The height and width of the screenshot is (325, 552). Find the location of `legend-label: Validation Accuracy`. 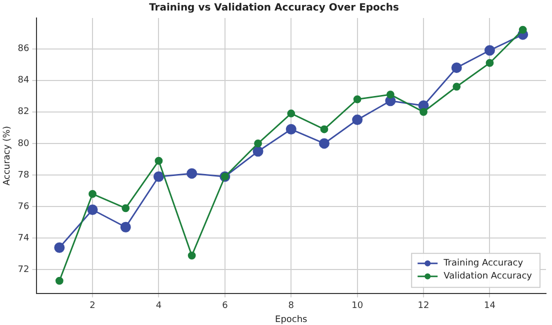

legend-label: Validation Accuracy is located at coordinates (488, 277).